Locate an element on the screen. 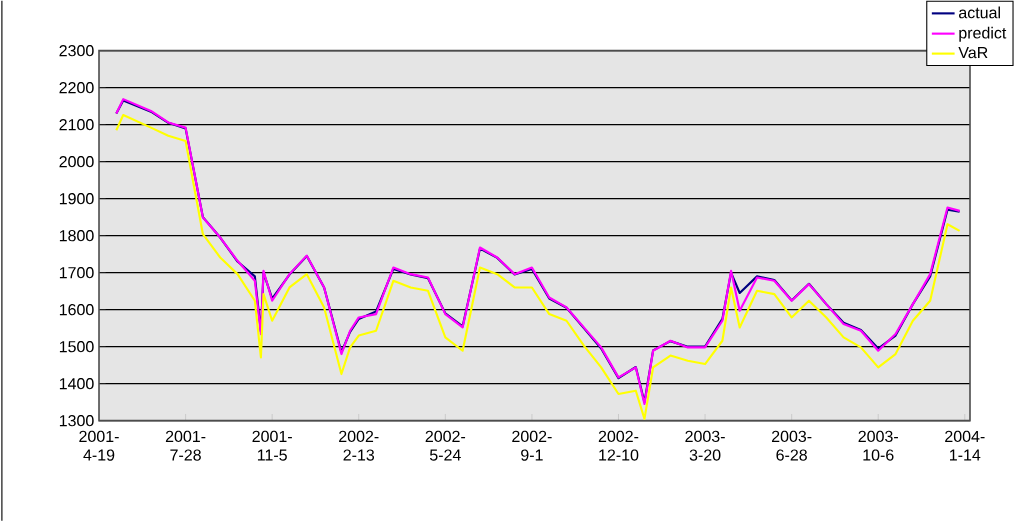  x-tick-label: 2002-9-1 is located at coordinates (532, 445).